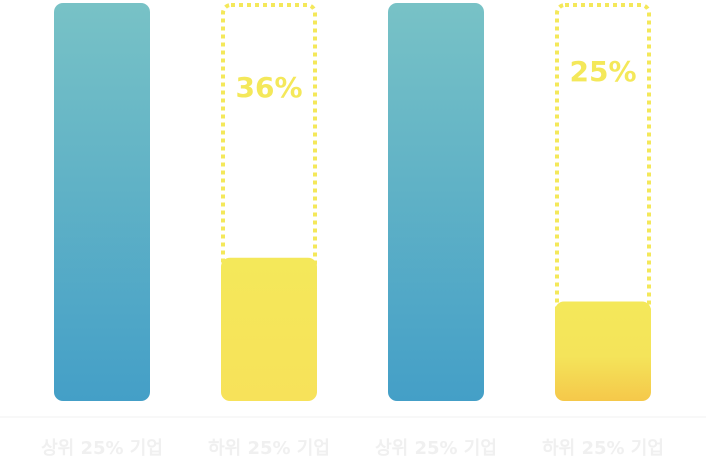 The height and width of the screenshot is (456, 706). What do you see at coordinates (602, 71) in the screenshot?
I see `data-label-3: 25%` at bounding box center [602, 71].